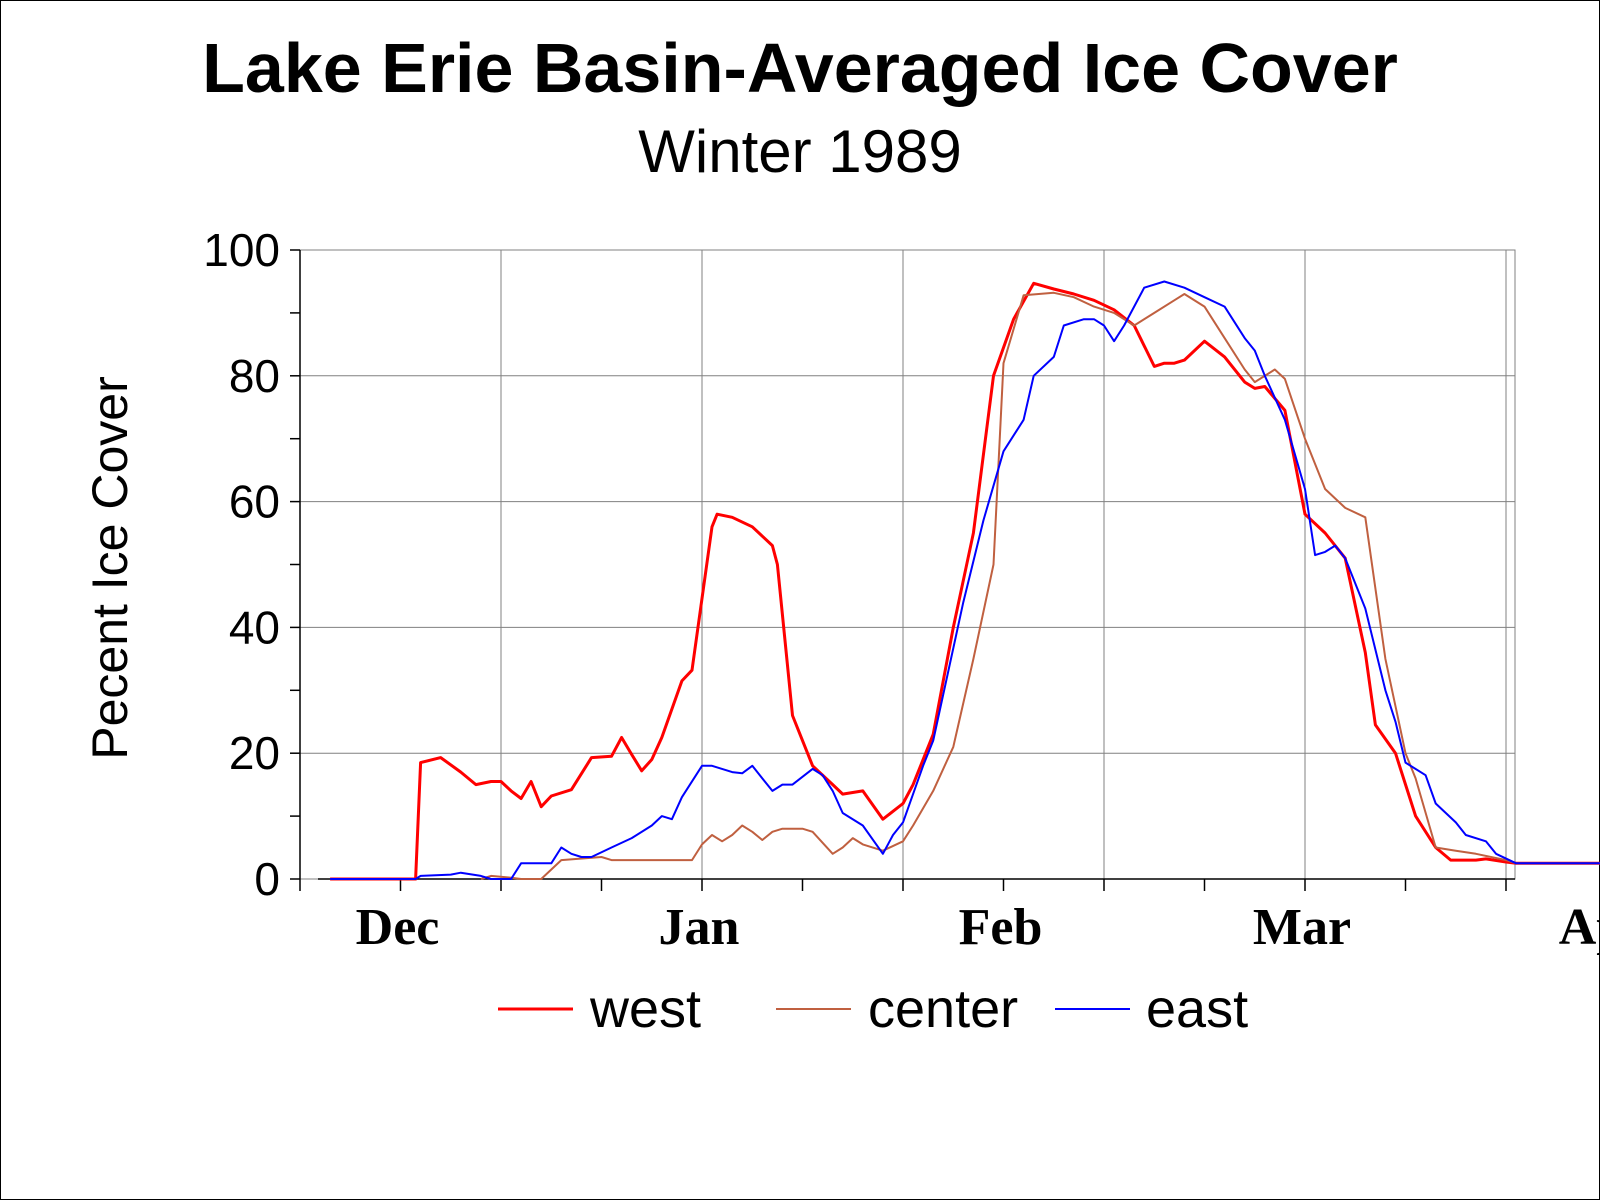 This screenshot has height=1200, width=1600. I want to click on x-tick-label-feb: Feb, so click(1001, 927).